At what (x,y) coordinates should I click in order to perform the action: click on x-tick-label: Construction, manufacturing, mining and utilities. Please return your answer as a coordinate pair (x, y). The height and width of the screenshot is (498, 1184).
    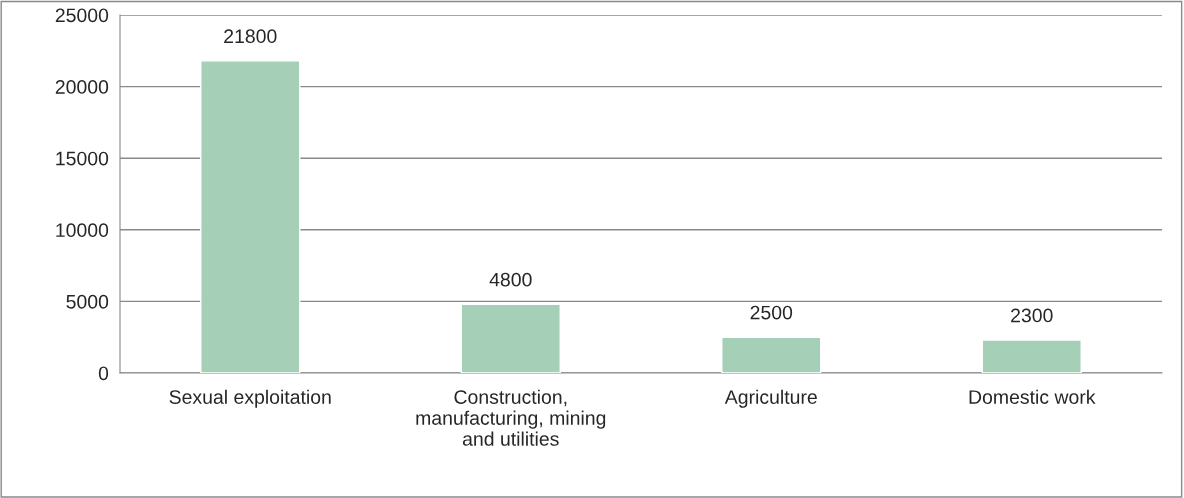
    Looking at the image, I should click on (511, 417).